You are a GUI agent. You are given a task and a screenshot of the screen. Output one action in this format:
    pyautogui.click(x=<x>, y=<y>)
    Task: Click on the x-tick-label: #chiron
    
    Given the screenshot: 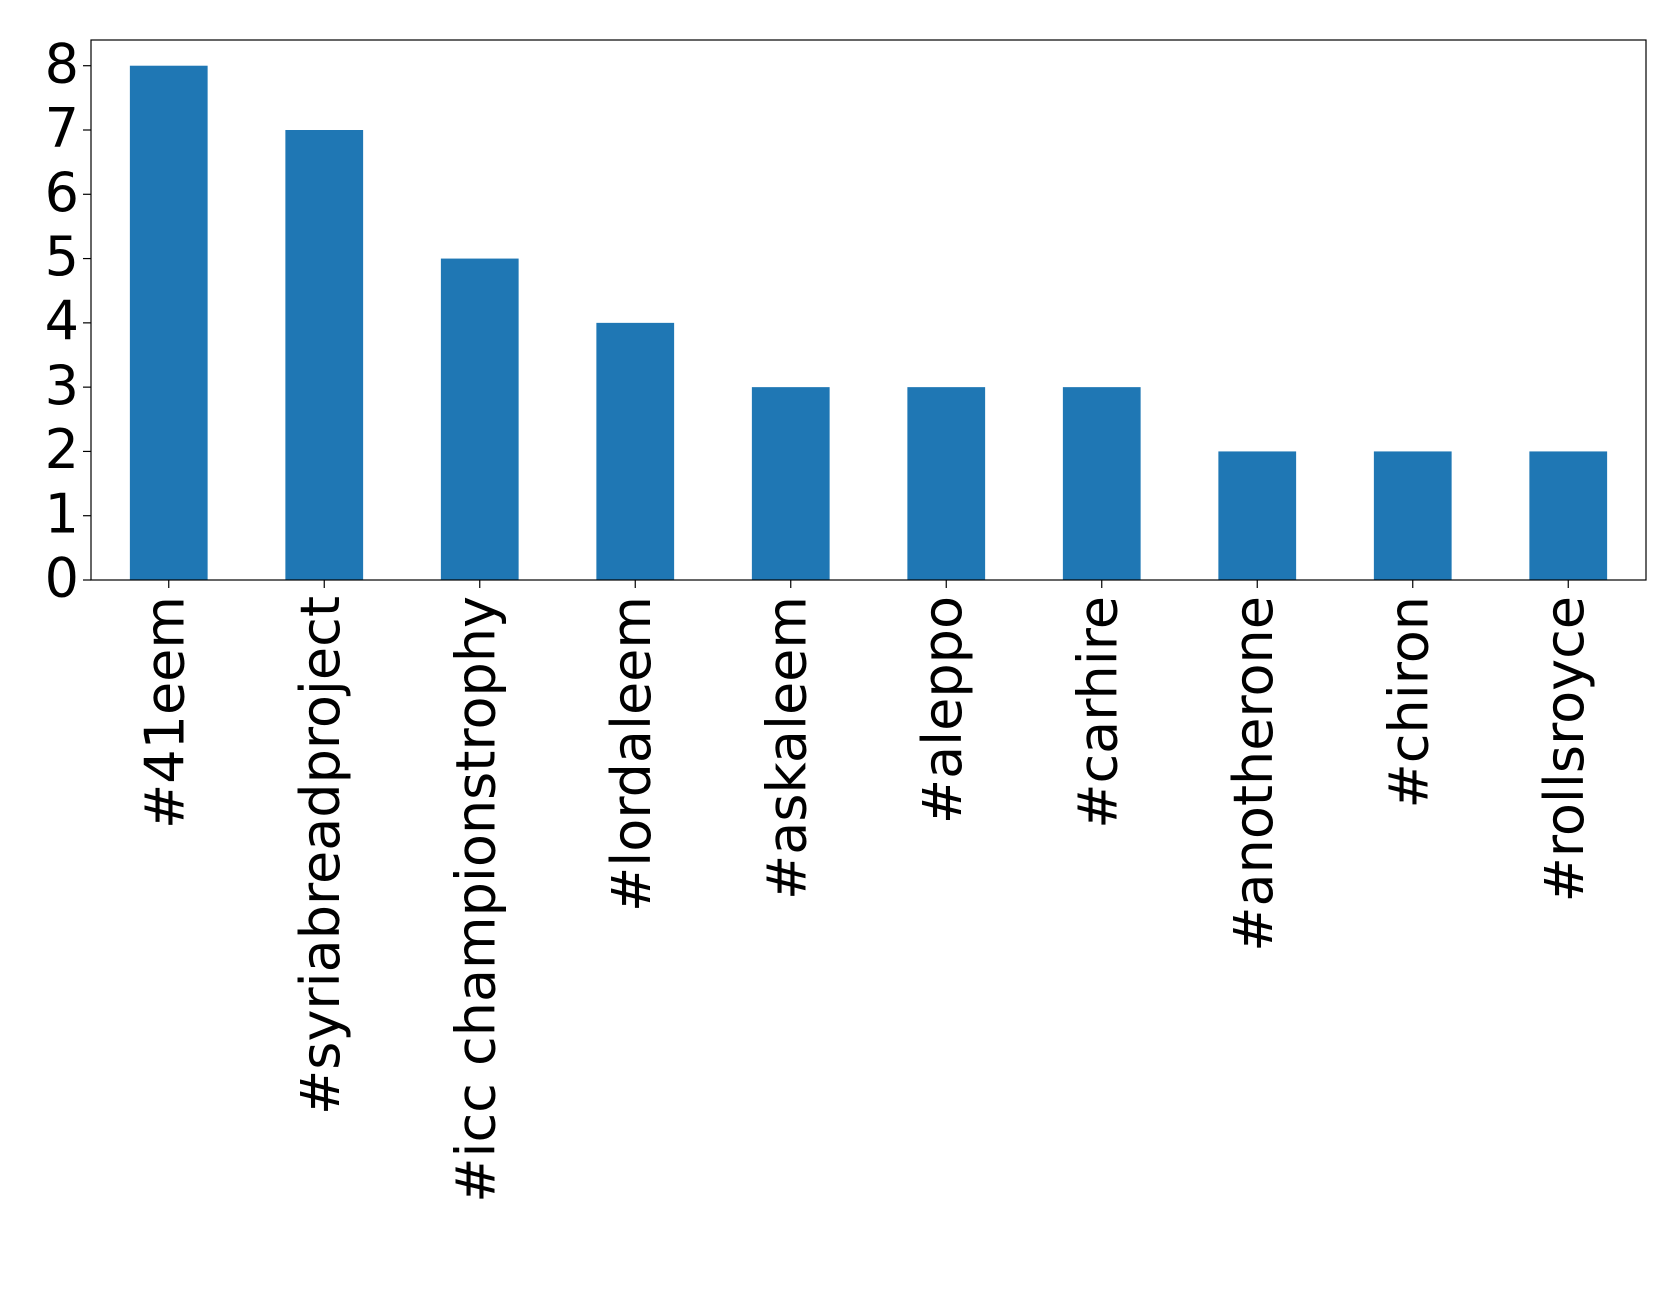 What is the action you would take?
    pyautogui.click(x=1408, y=702)
    